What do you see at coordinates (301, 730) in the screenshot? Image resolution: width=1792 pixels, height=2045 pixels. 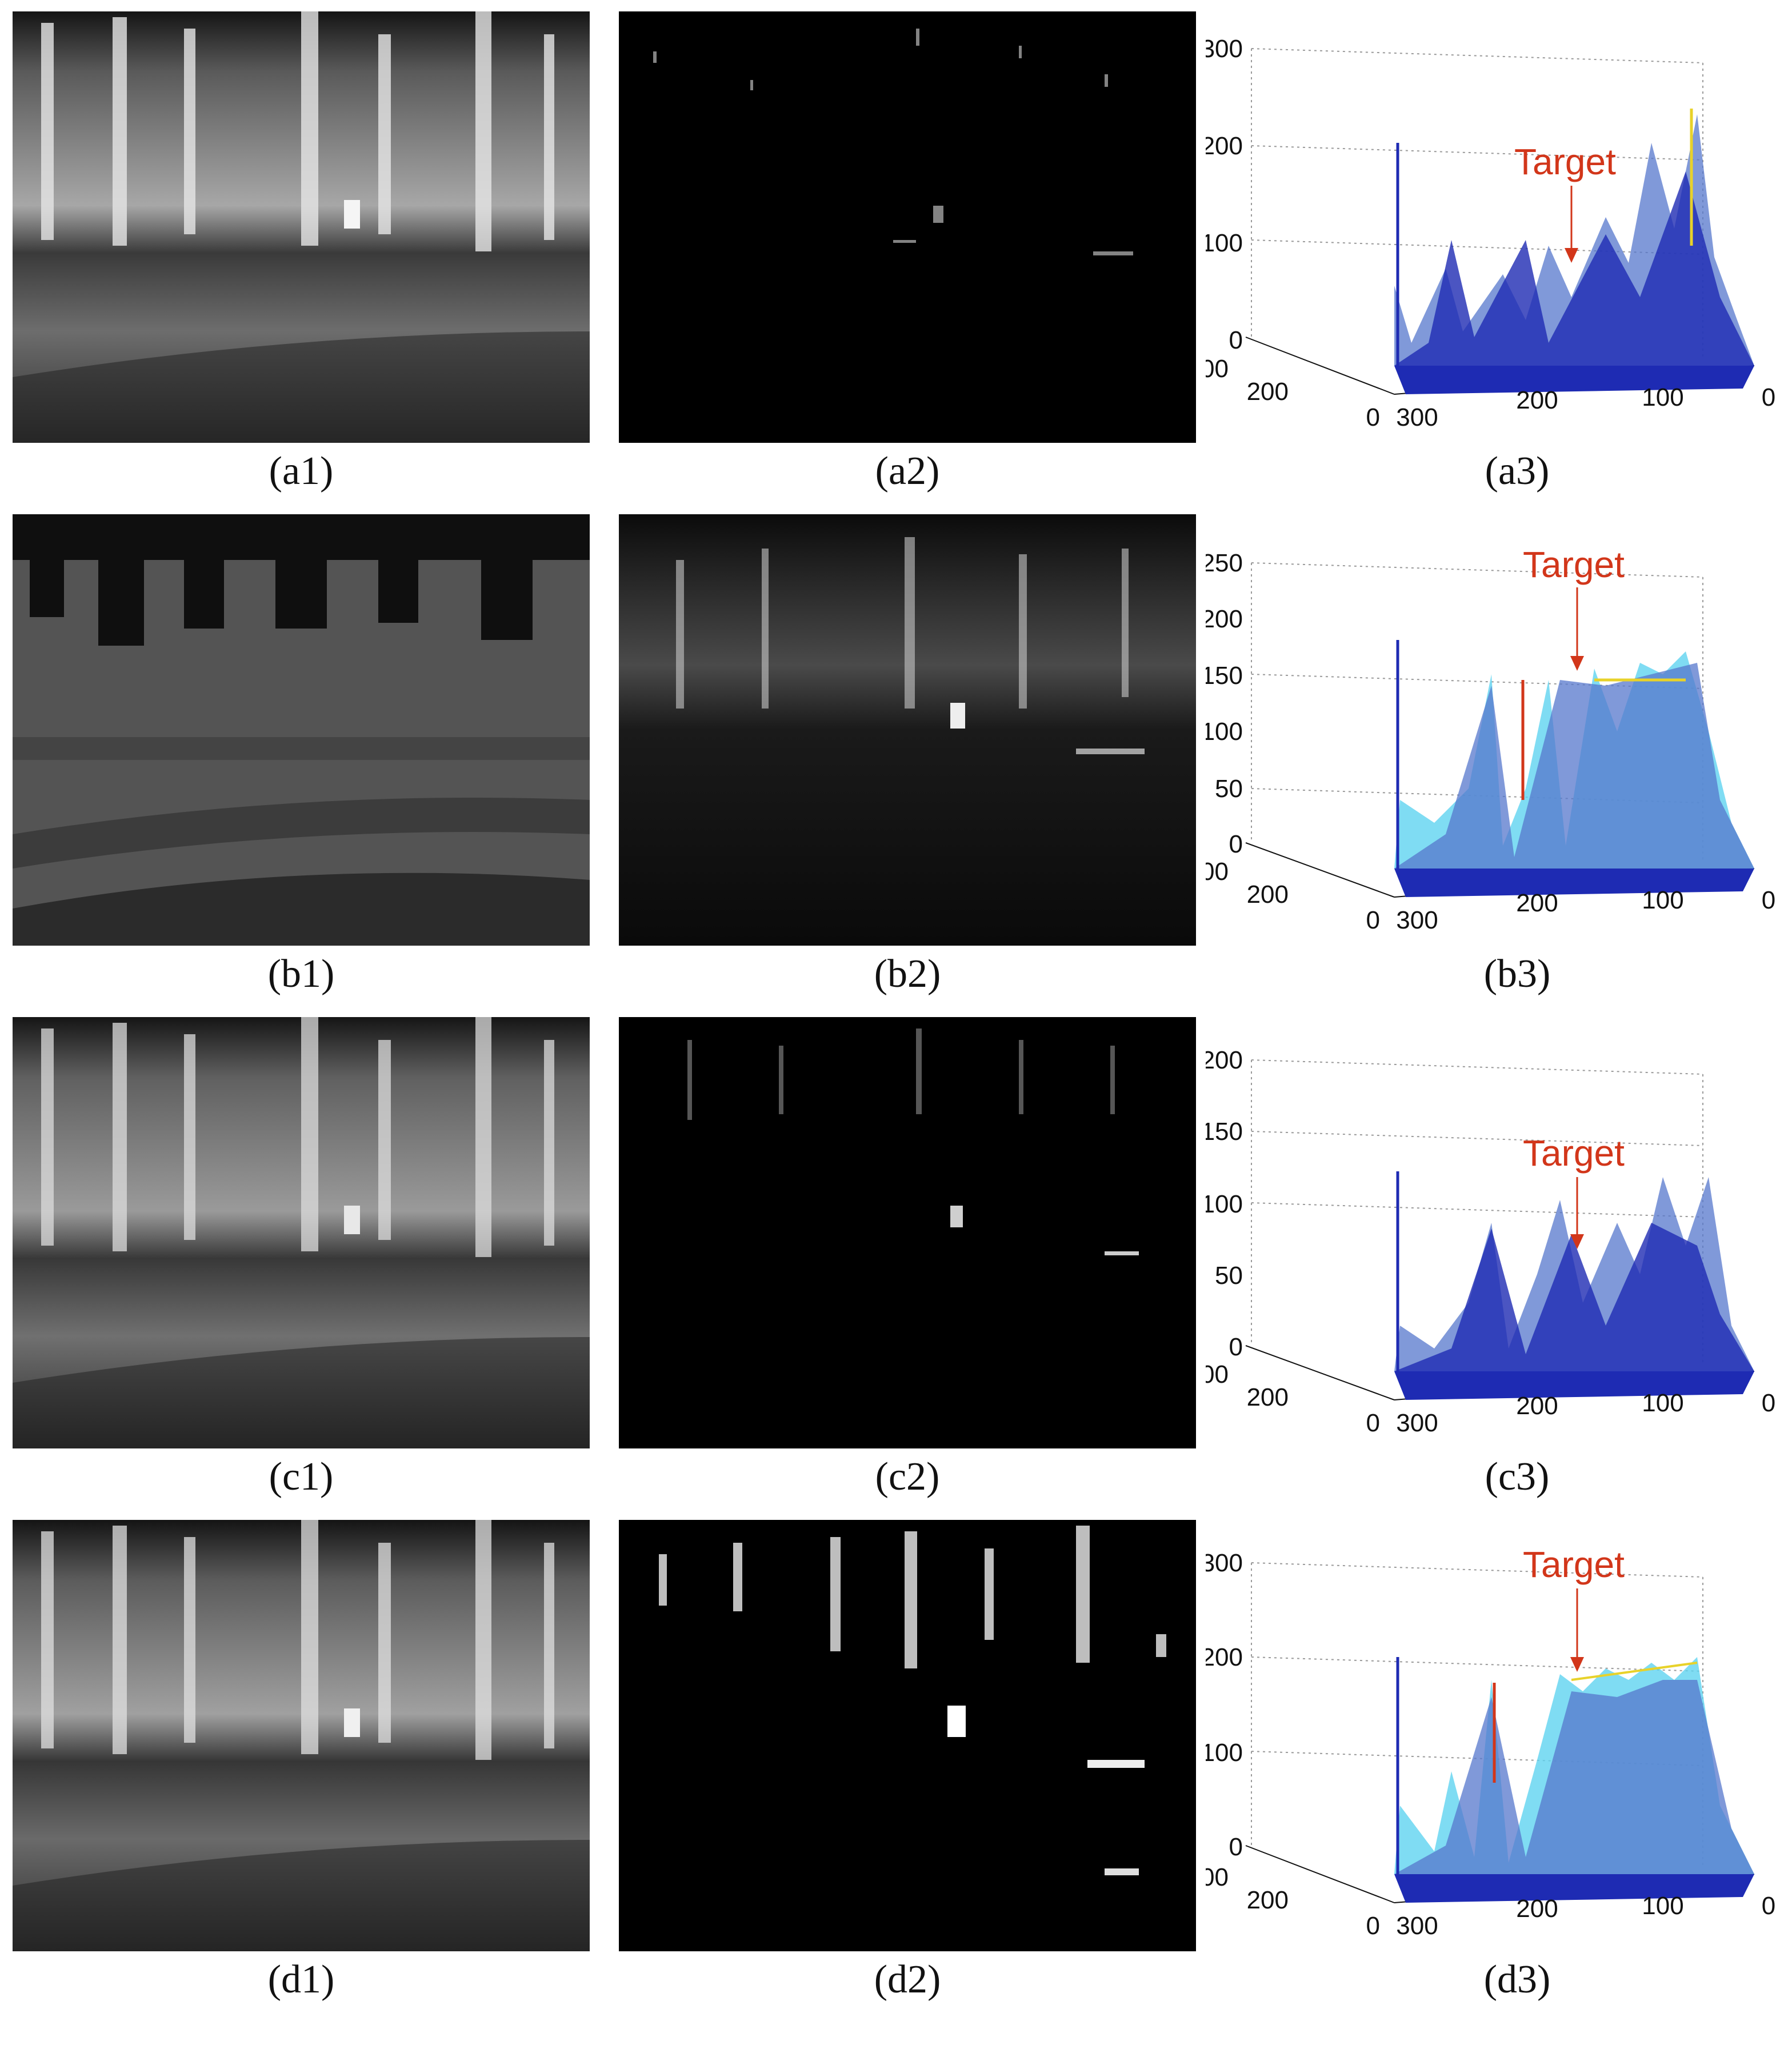 I see `infrared-image-b1` at bounding box center [301, 730].